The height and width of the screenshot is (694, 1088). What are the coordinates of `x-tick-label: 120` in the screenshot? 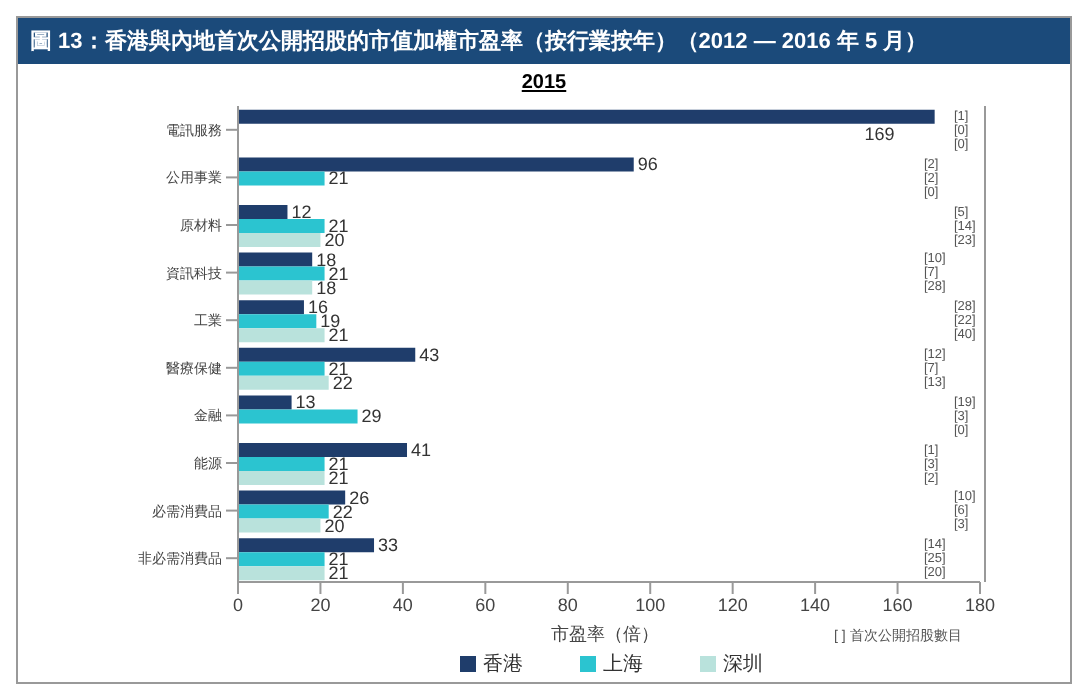 It's located at (732, 604).